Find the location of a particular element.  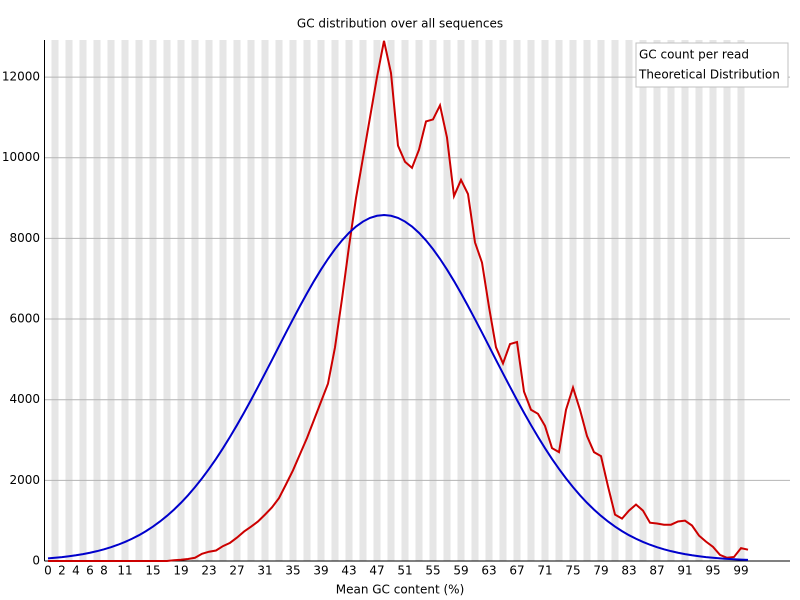

y-tick-label: 6000 is located at coordinates (24, 319).